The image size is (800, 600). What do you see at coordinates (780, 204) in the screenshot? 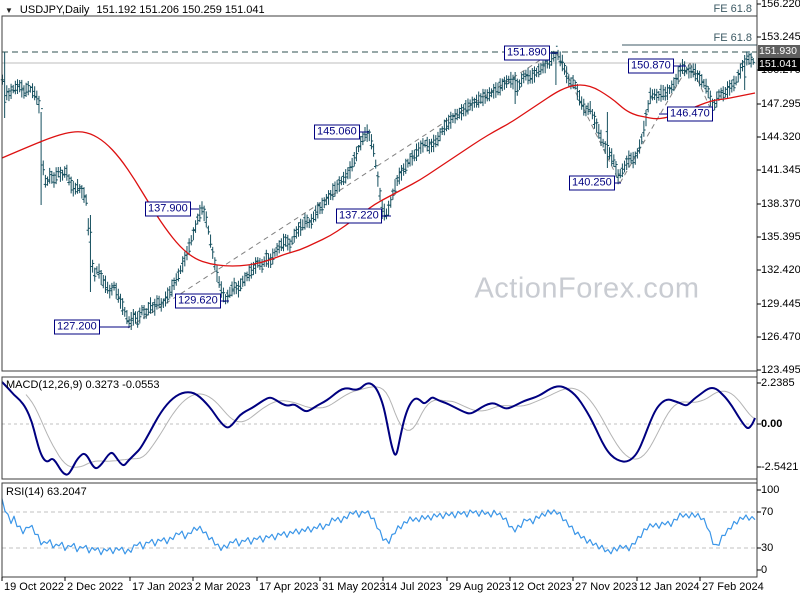
I see `price-axis-label: 138.370` at bounding box center [780, 204].